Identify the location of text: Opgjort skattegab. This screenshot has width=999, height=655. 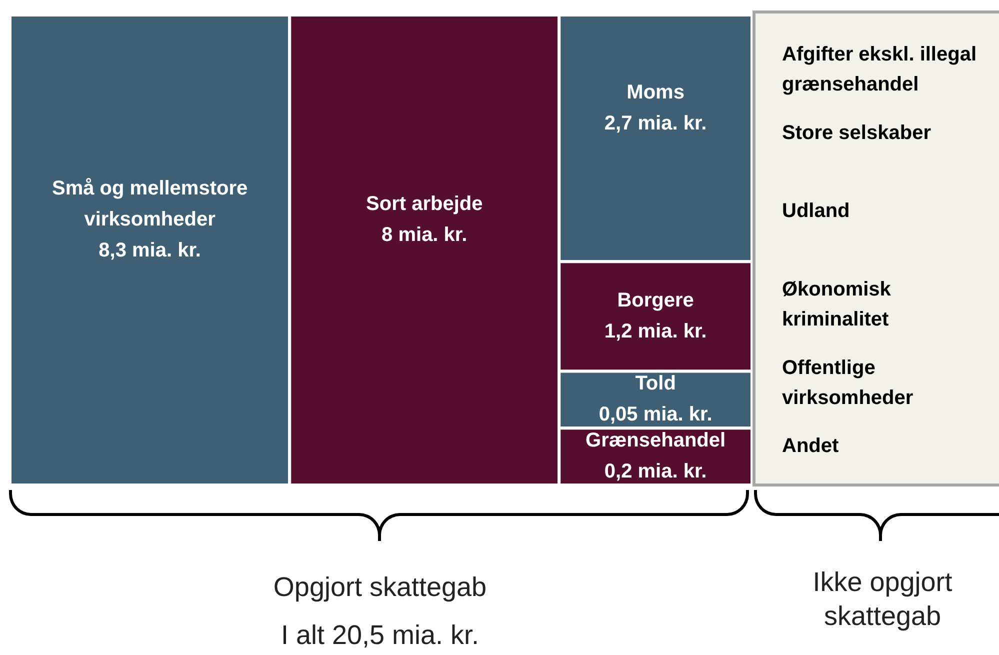
(380, 587).